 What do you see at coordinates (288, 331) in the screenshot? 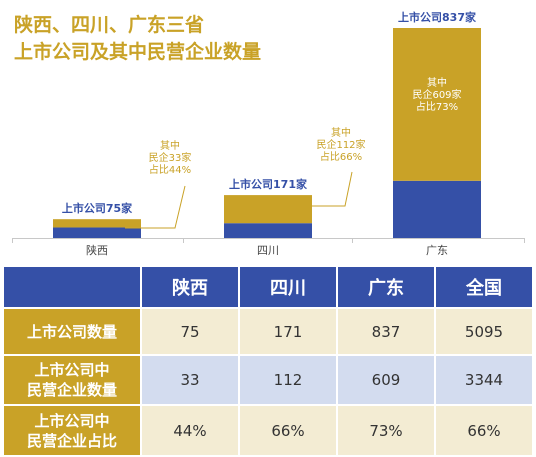
I see `table-cell: 171` at bounding box center [288, 331].